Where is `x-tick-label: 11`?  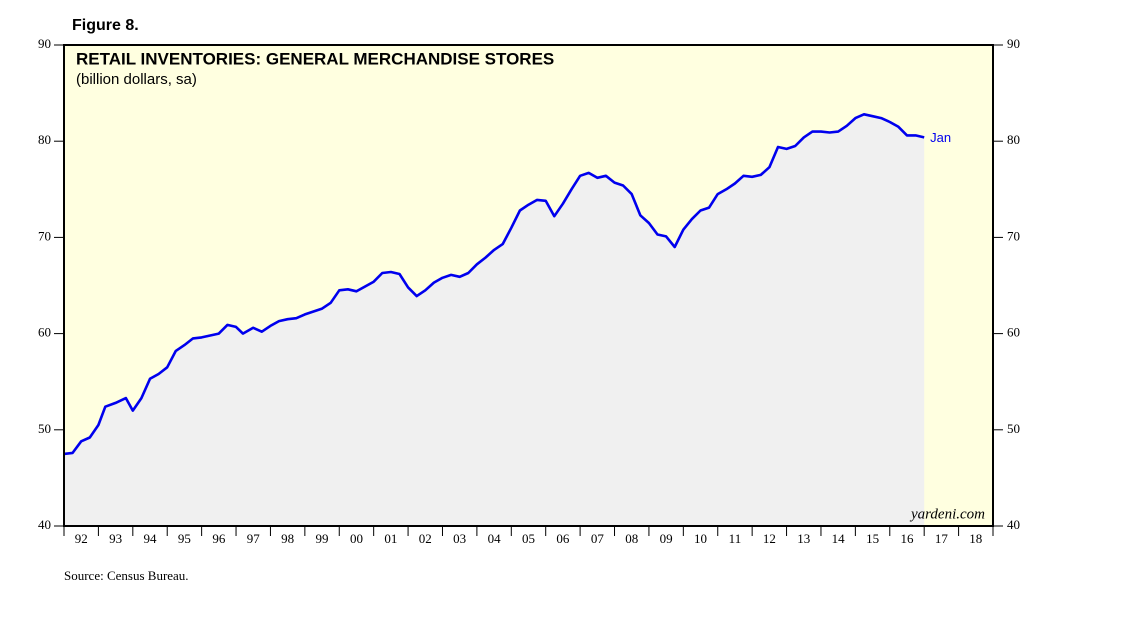 x-tick-label: 11 is located at coordinates (735, 538).